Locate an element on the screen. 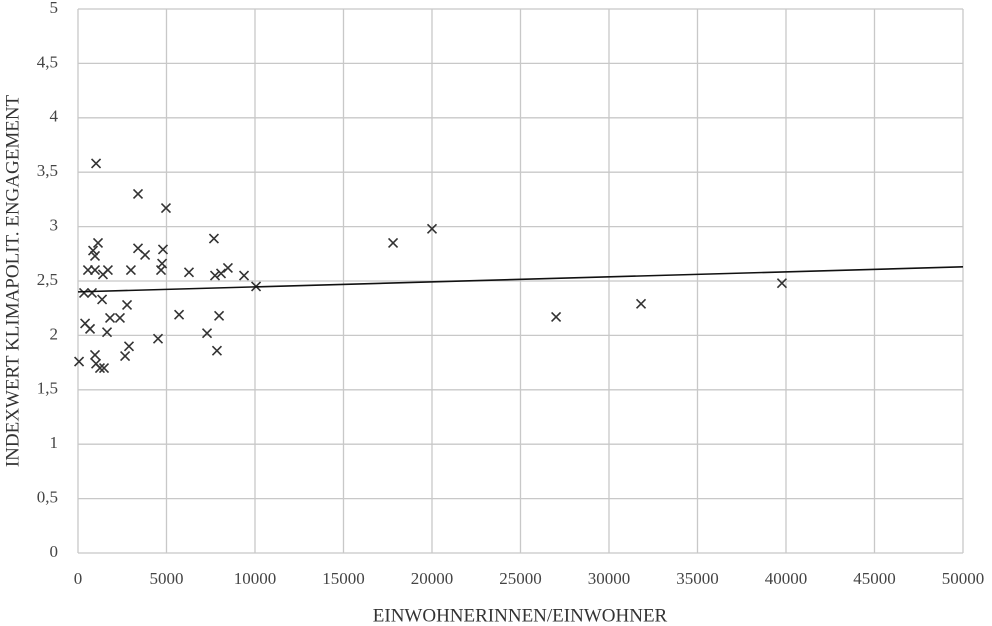 The image size is (992, 626). x-tick-label: 45000 is located at coordinates (874, 578).